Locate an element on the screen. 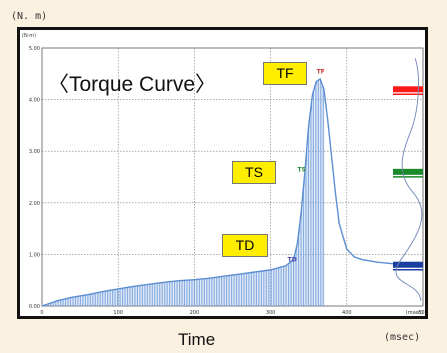 This screenshot has height=353, width=447. x-tick-label: 400 is located at coordinates (347, 313).